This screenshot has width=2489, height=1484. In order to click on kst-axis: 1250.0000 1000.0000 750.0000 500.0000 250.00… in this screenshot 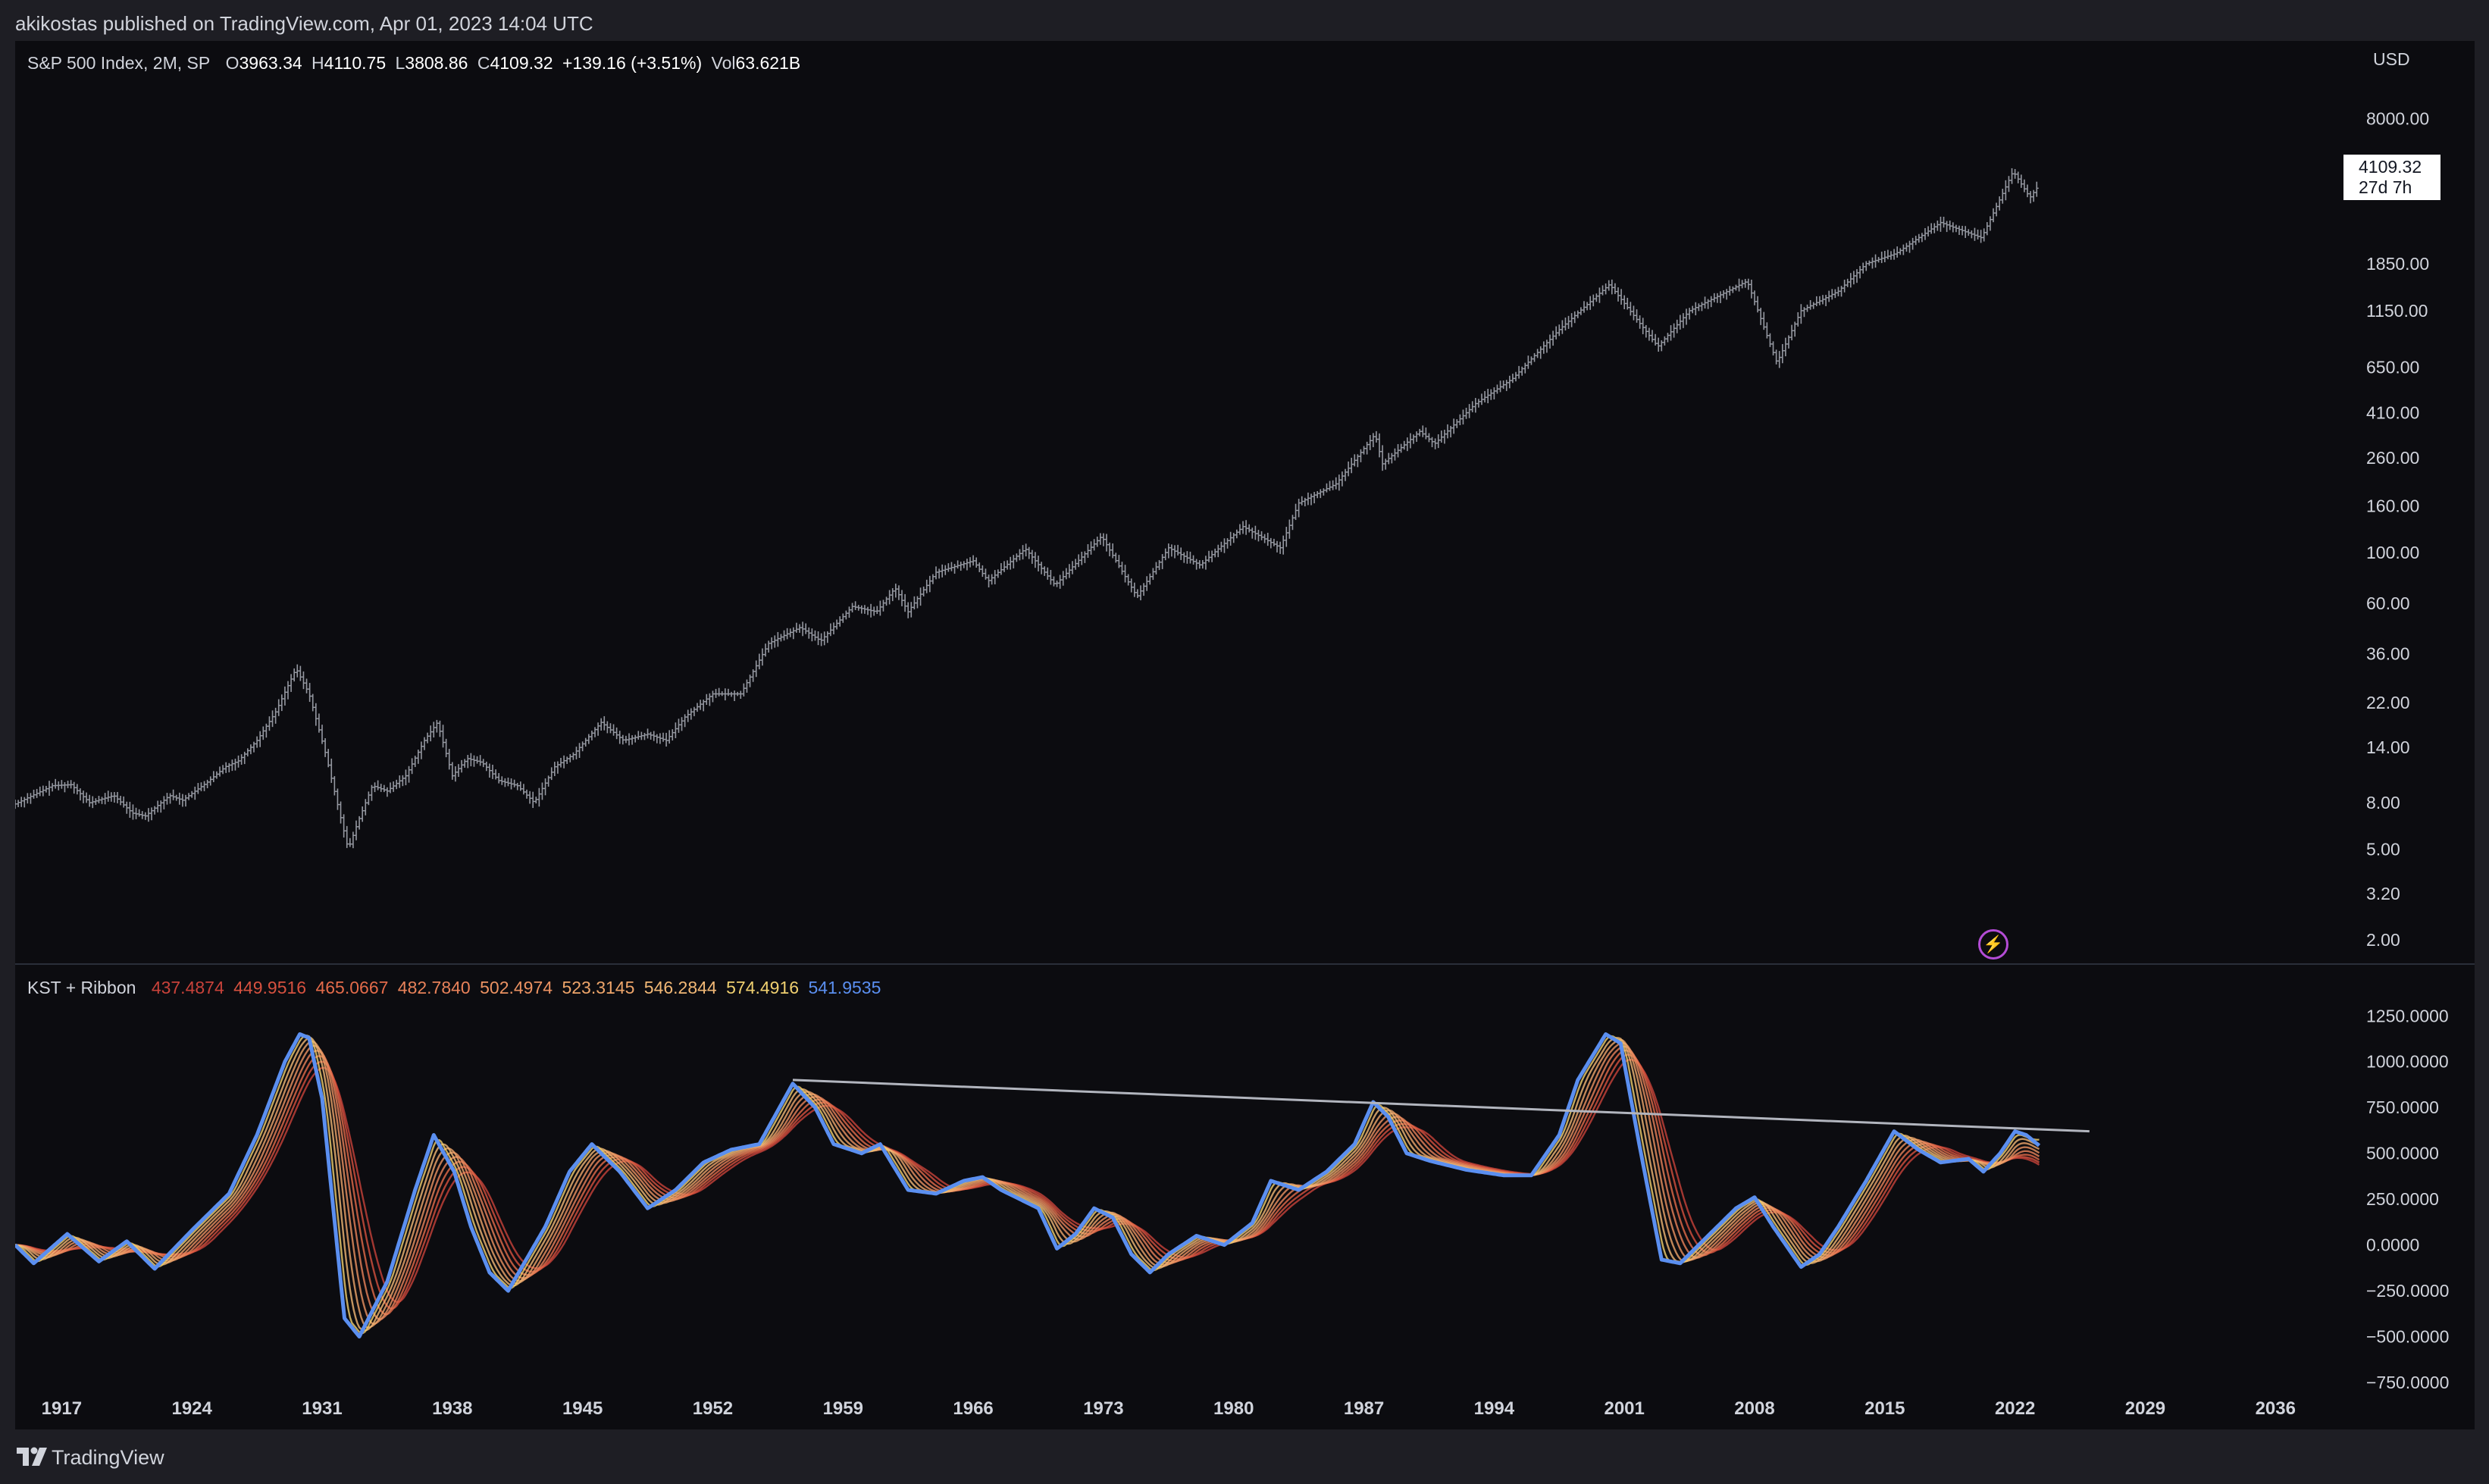, I will do `click(2407, 1199)`.